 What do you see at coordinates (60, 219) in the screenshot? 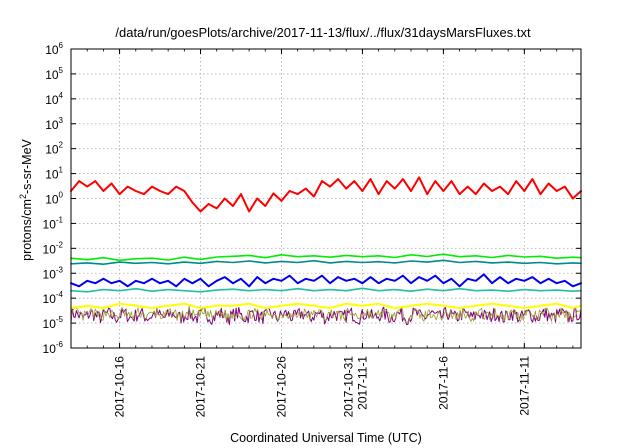
I see `y-tick-exponent: -1` at bounding box center [60, 219].